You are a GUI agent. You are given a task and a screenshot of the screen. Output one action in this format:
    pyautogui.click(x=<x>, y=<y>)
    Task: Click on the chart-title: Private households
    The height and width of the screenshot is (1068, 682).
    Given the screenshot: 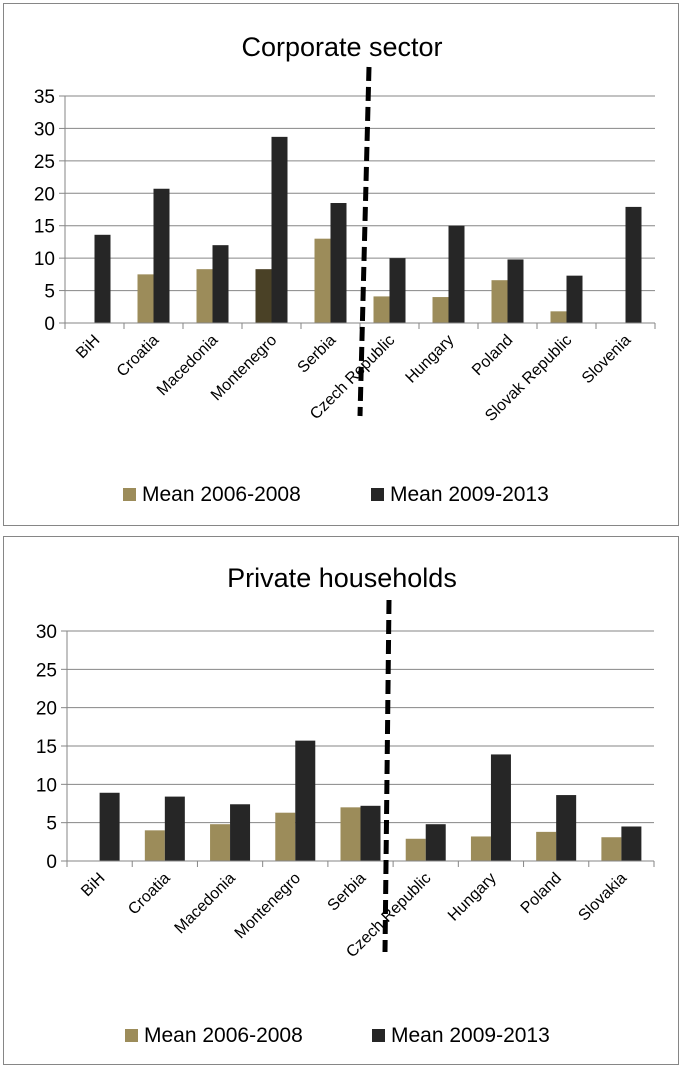 What is the action you would take?
    pyautogui.click(x=342, y=578)
    